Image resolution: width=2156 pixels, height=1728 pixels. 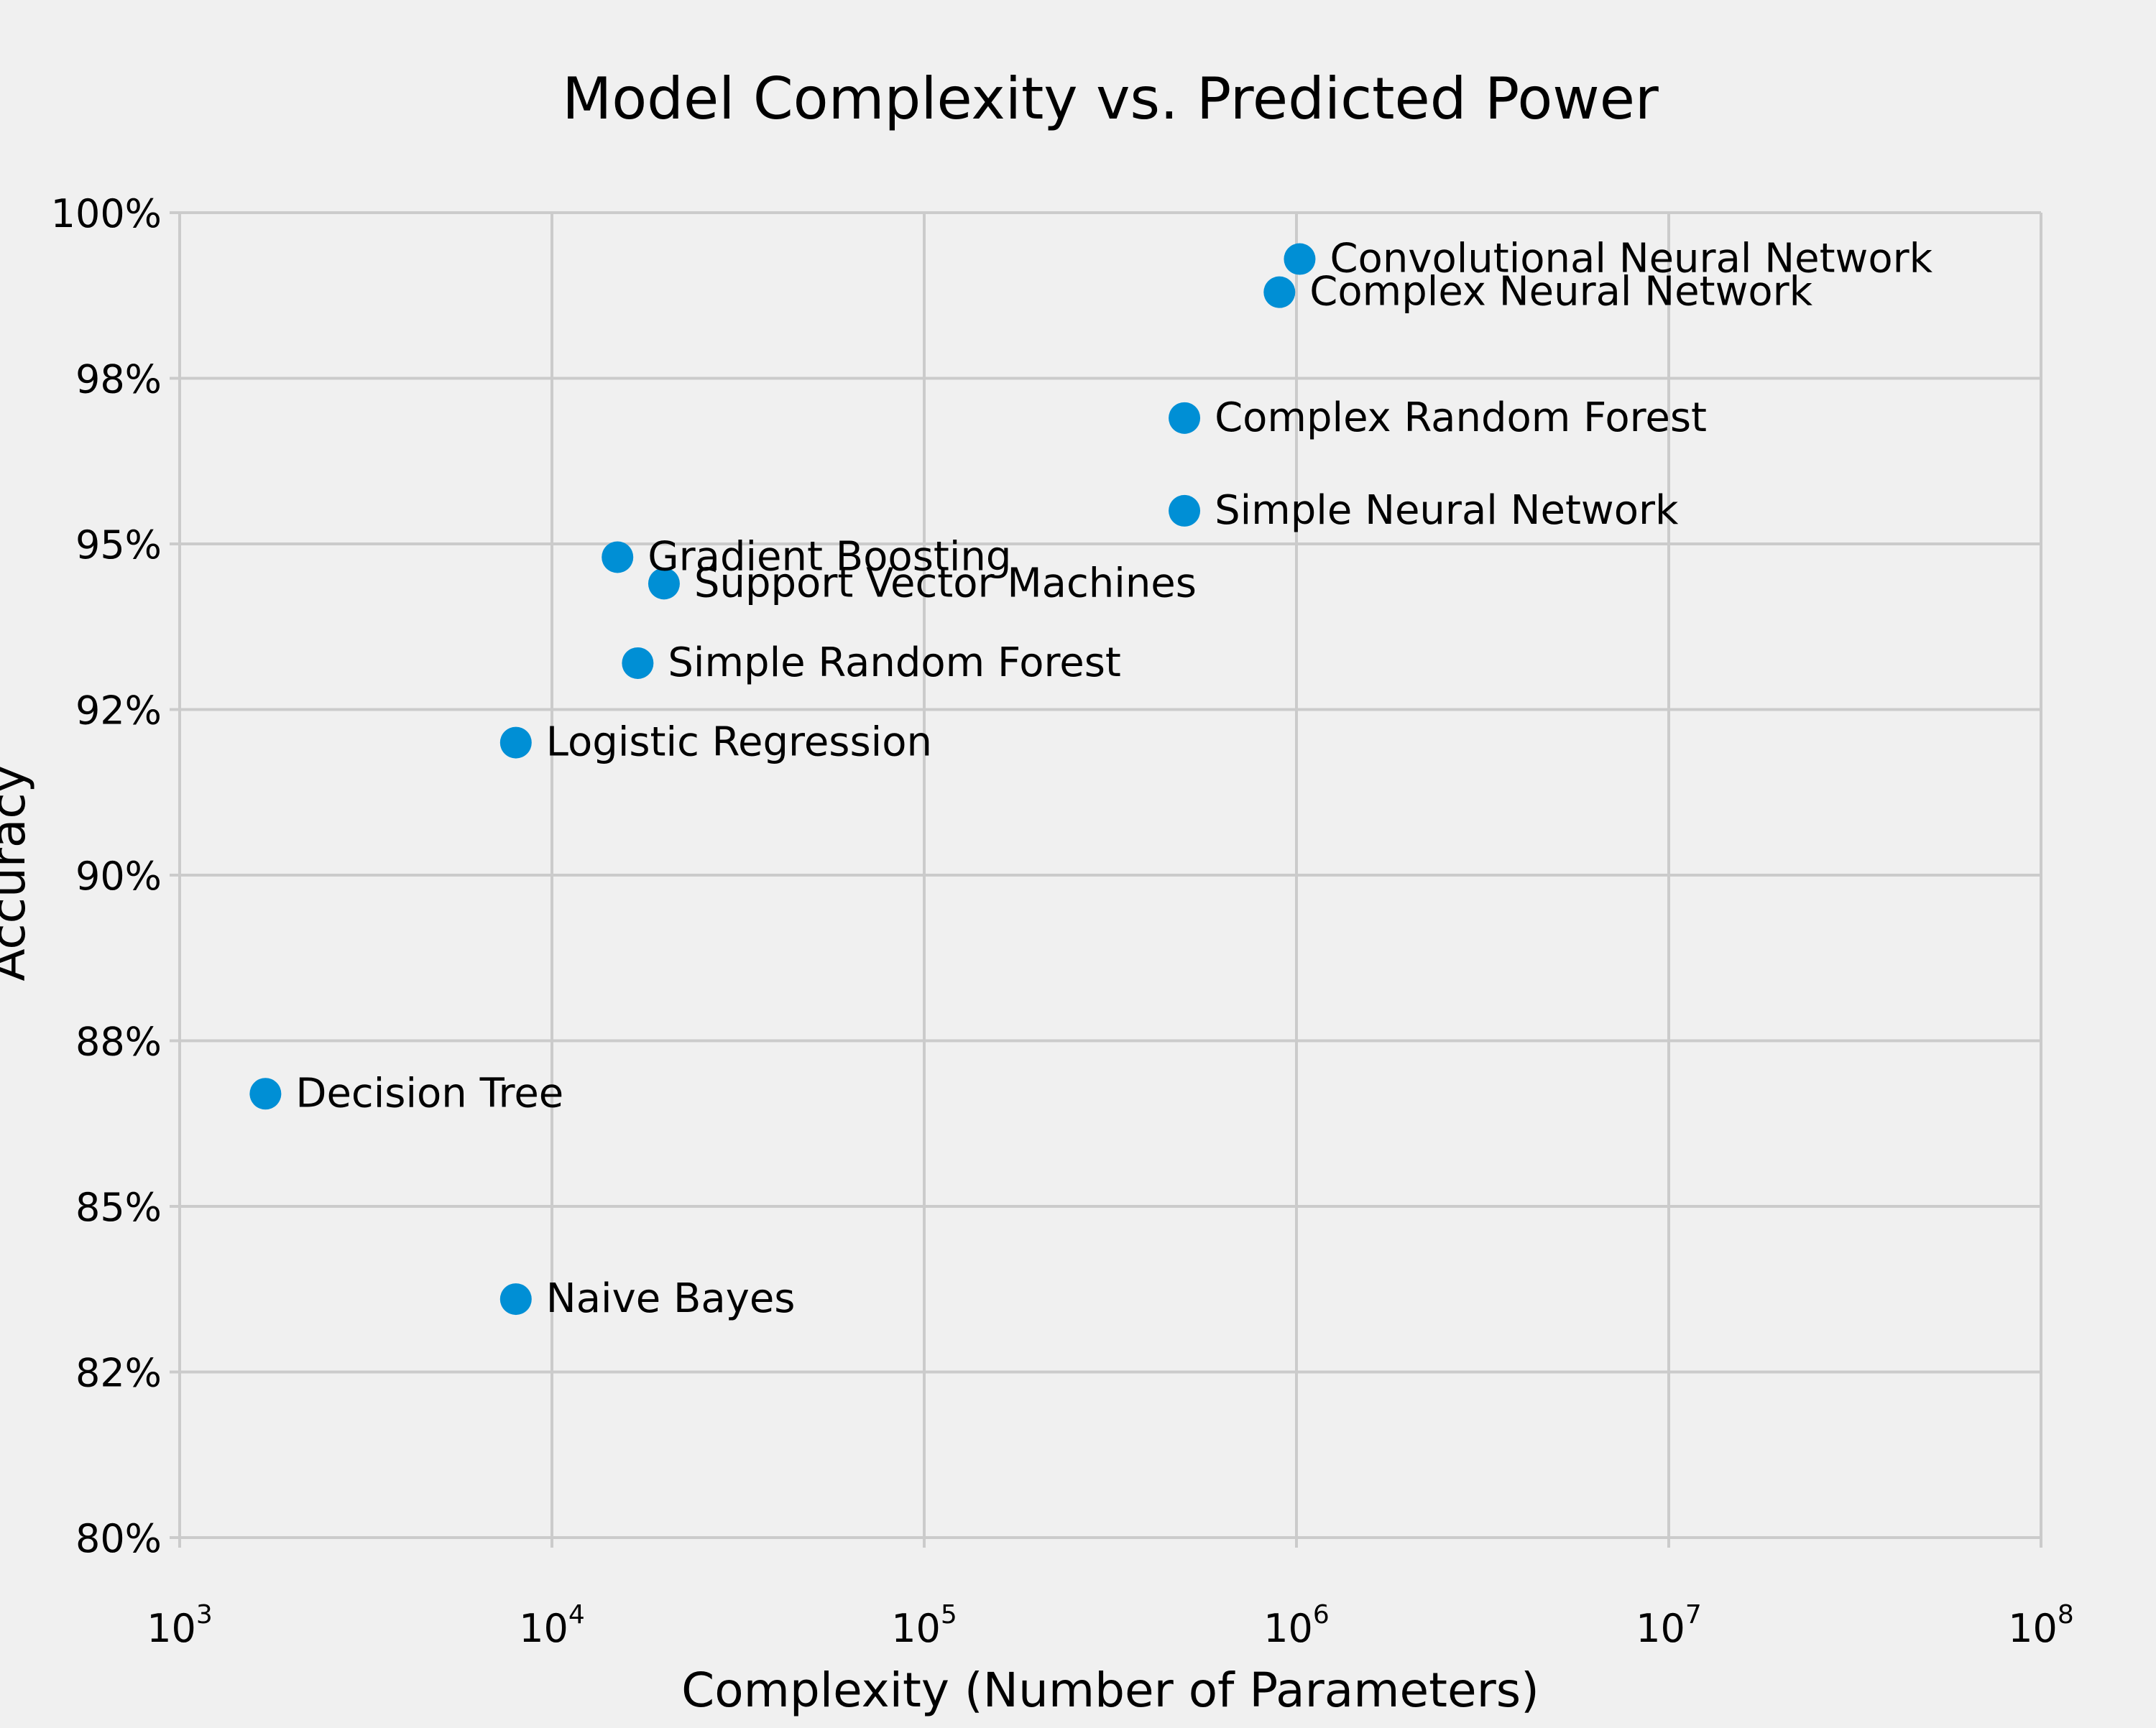 What do you see at coordinates (118, 877) in the screenshot?
I see `y-tick-label: 90%` at bounding box center [118, 877].